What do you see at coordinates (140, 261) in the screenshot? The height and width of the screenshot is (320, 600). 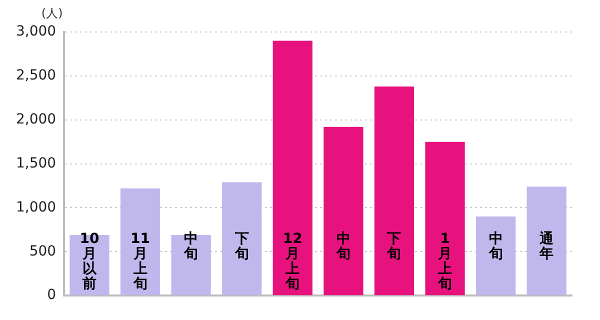 I see `x-tick-label: 11月上旬` at bounding box center [140, 261].